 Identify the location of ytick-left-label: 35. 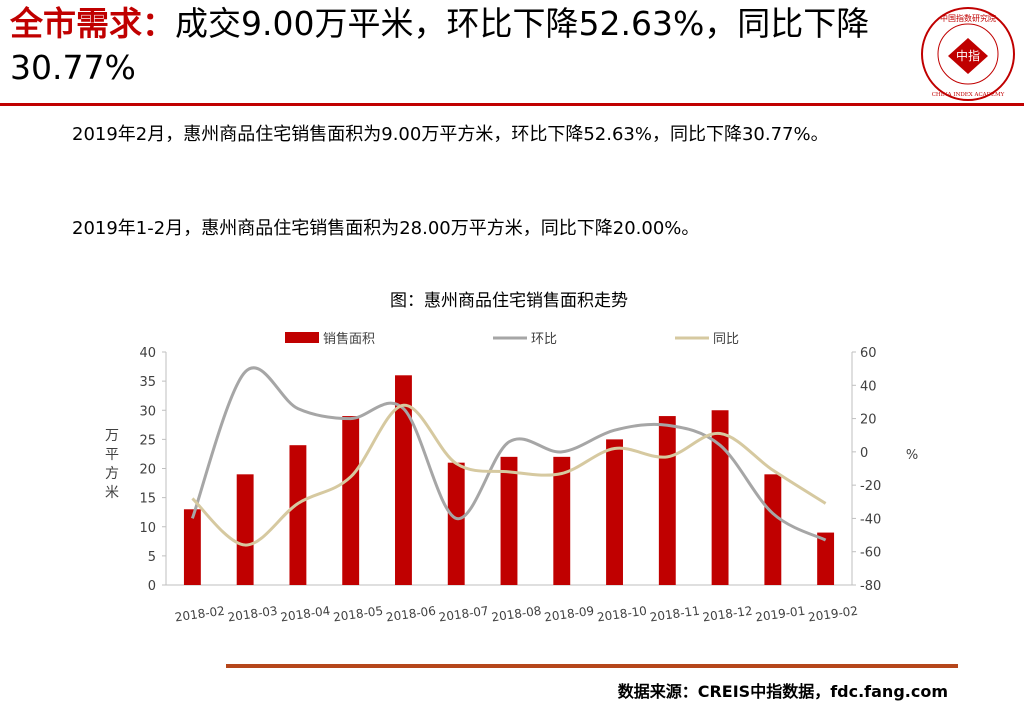
(147, 382).